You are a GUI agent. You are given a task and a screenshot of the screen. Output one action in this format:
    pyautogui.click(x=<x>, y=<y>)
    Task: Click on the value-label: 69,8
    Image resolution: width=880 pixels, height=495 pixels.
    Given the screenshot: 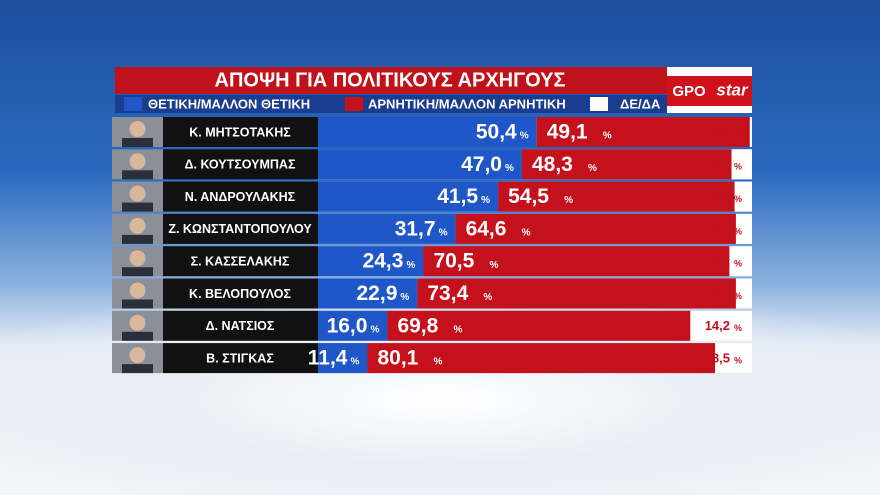 What is the action you would take?
    pyautogui.click(x=417, y=325)
    